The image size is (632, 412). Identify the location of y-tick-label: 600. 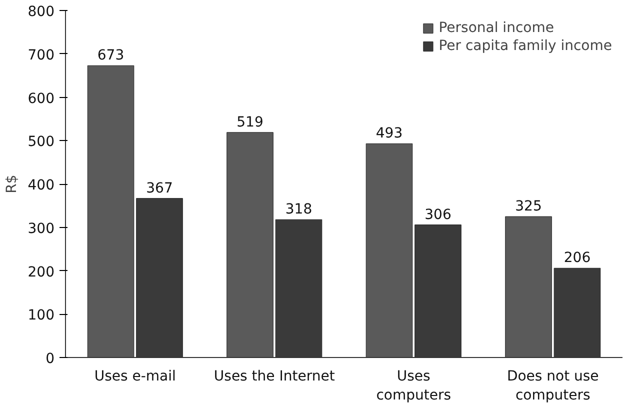
(41, 98).